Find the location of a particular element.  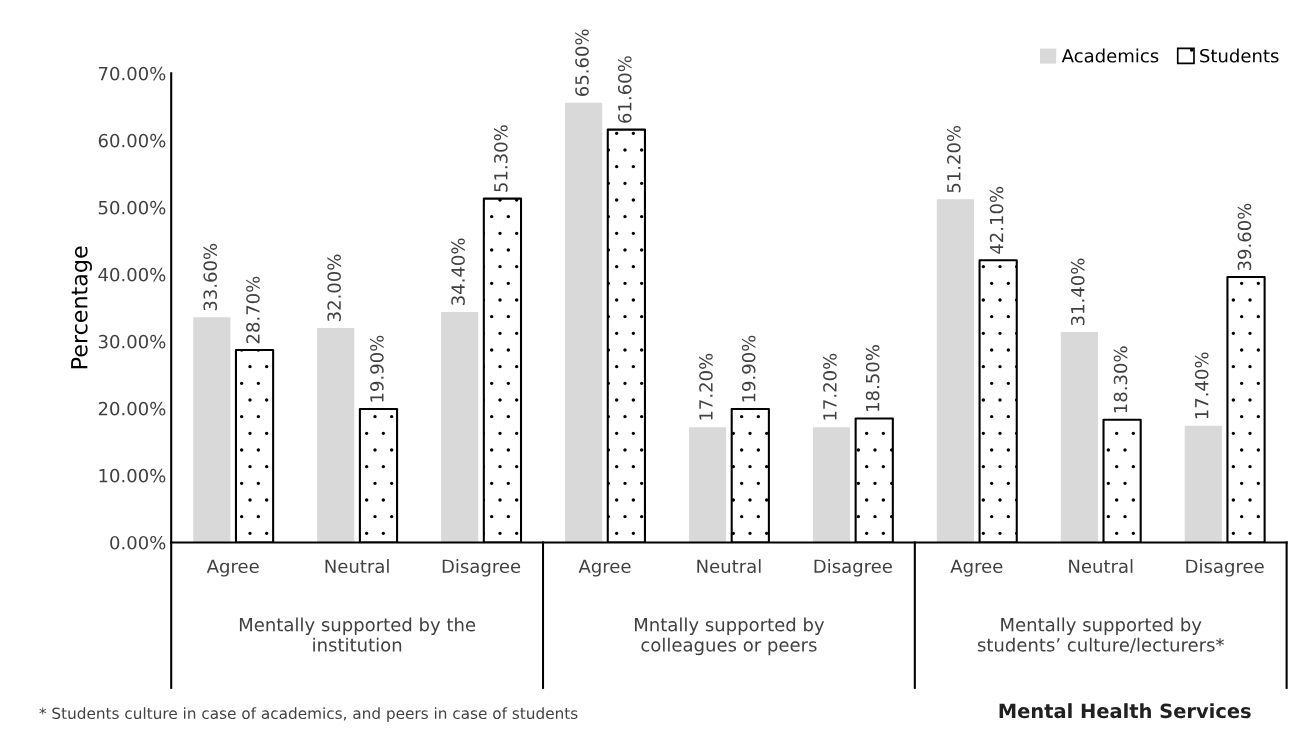

text: Mentally supported by students’ culture/lecturers* is located at coordinates (1100, 635).